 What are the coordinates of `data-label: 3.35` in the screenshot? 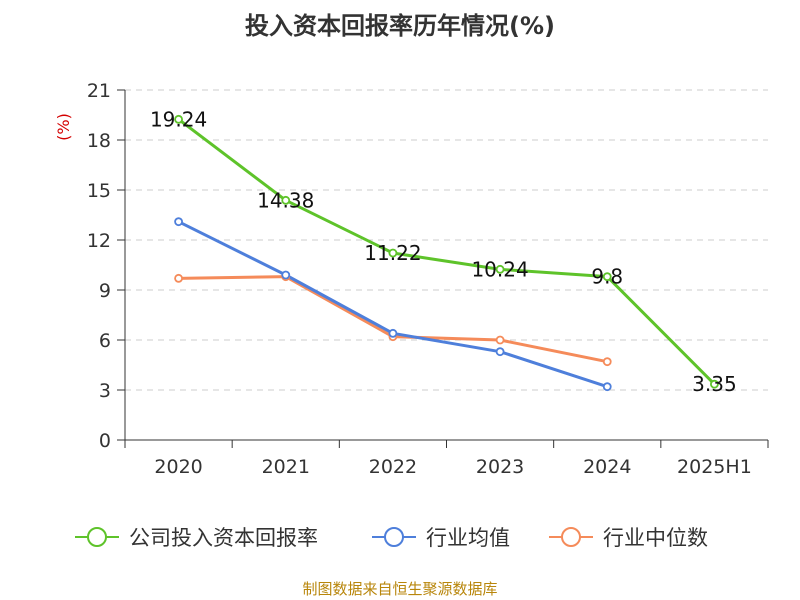 It's located at (714, 384).